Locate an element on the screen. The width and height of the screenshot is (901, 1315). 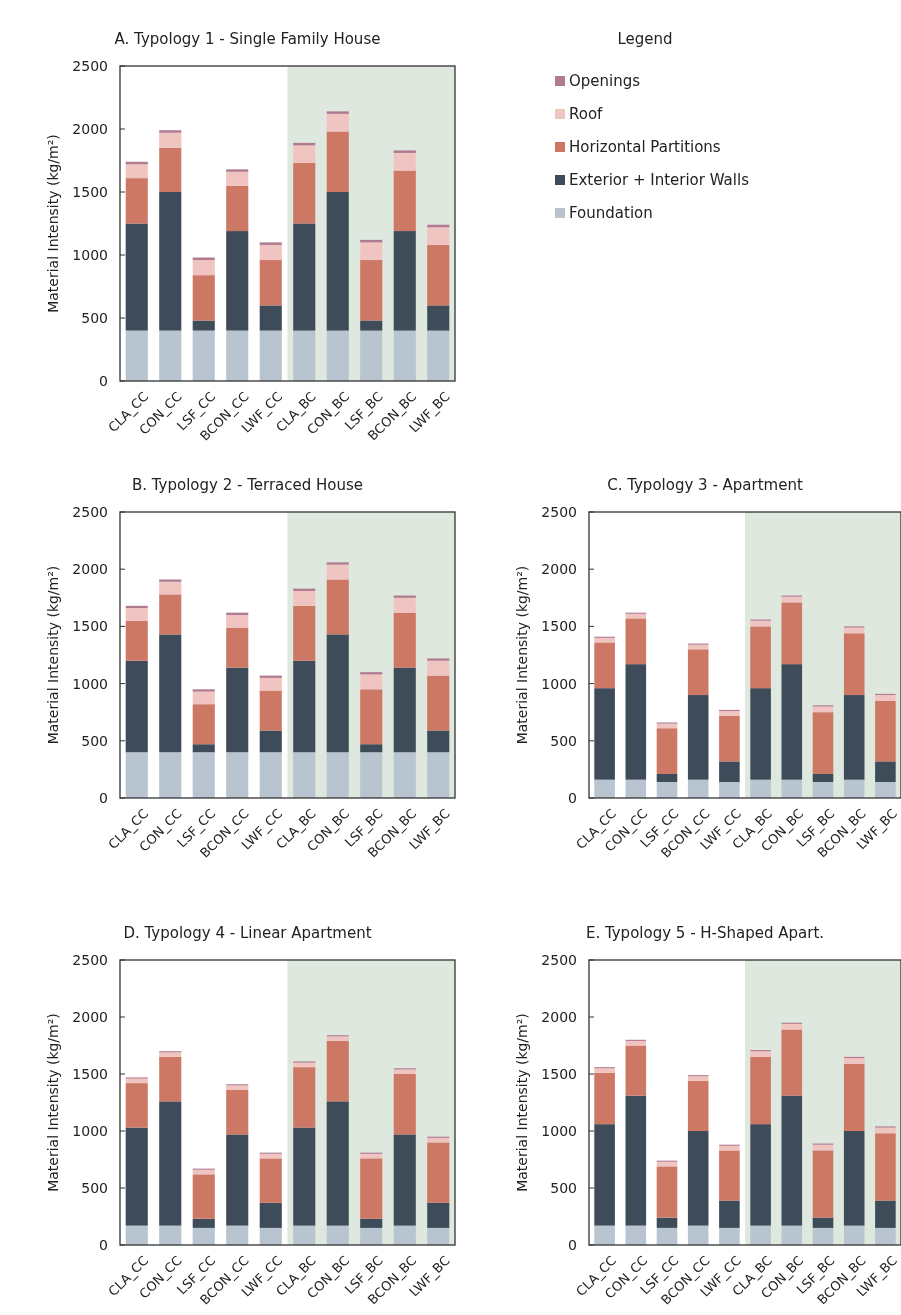
legend-label: Horizontal Partitions is located at coordinates (645, 147).